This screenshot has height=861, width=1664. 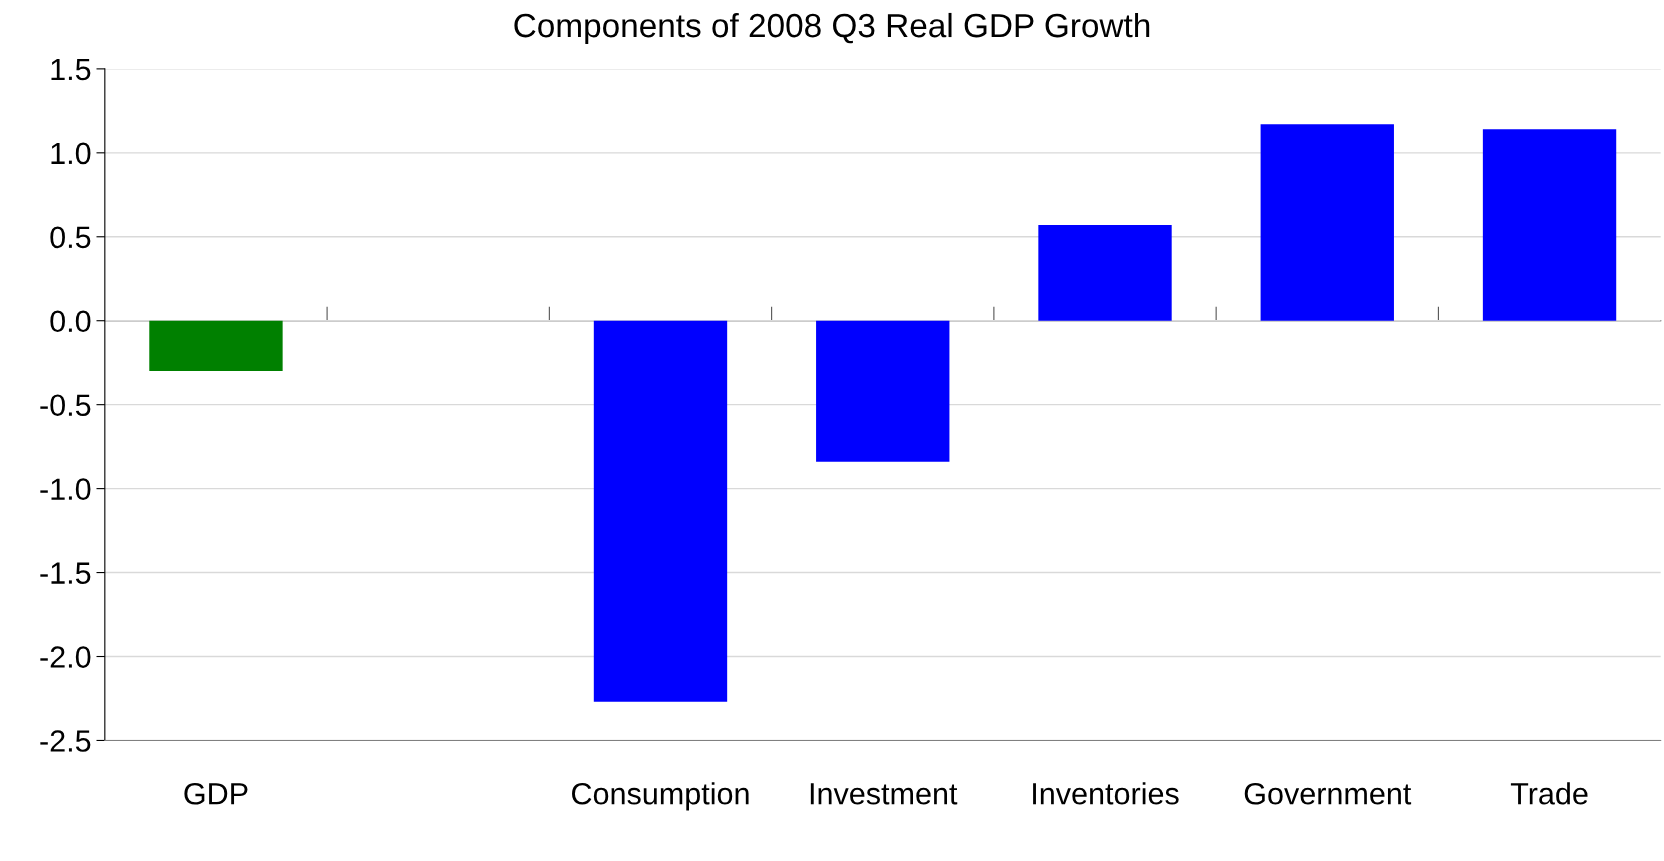 I want to click on x-tick-label: Investment, so click(x=884, y=794).